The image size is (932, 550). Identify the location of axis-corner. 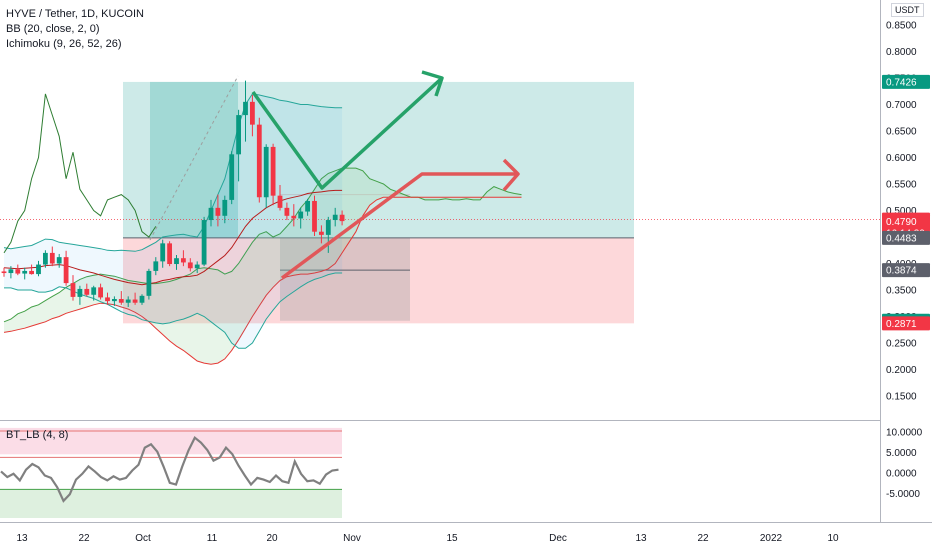
(906, 536).